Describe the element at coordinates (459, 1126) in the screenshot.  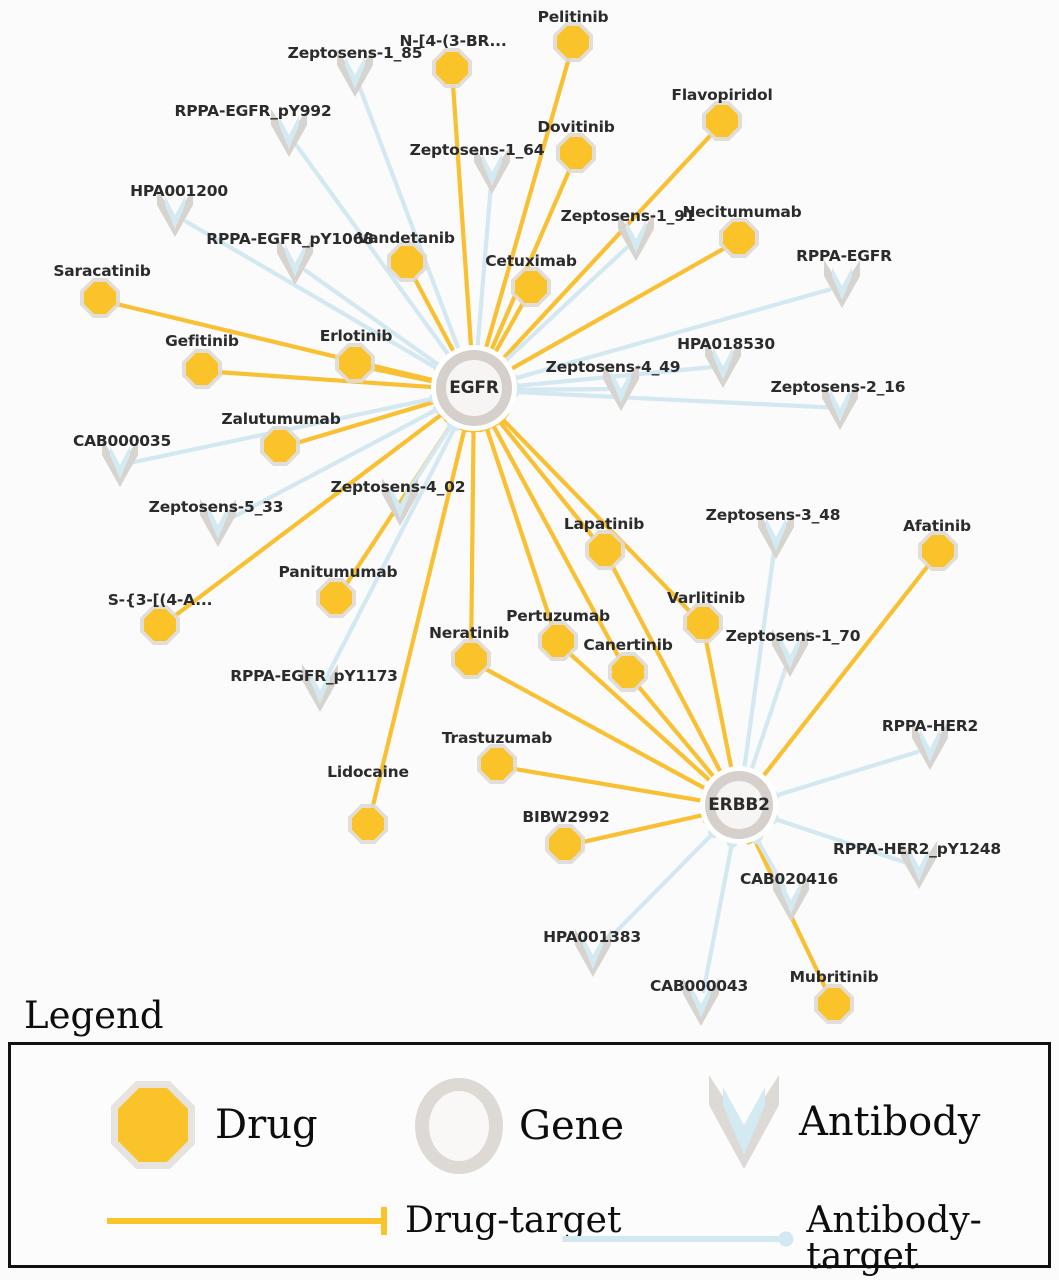
I see `gene-icon` at that location.